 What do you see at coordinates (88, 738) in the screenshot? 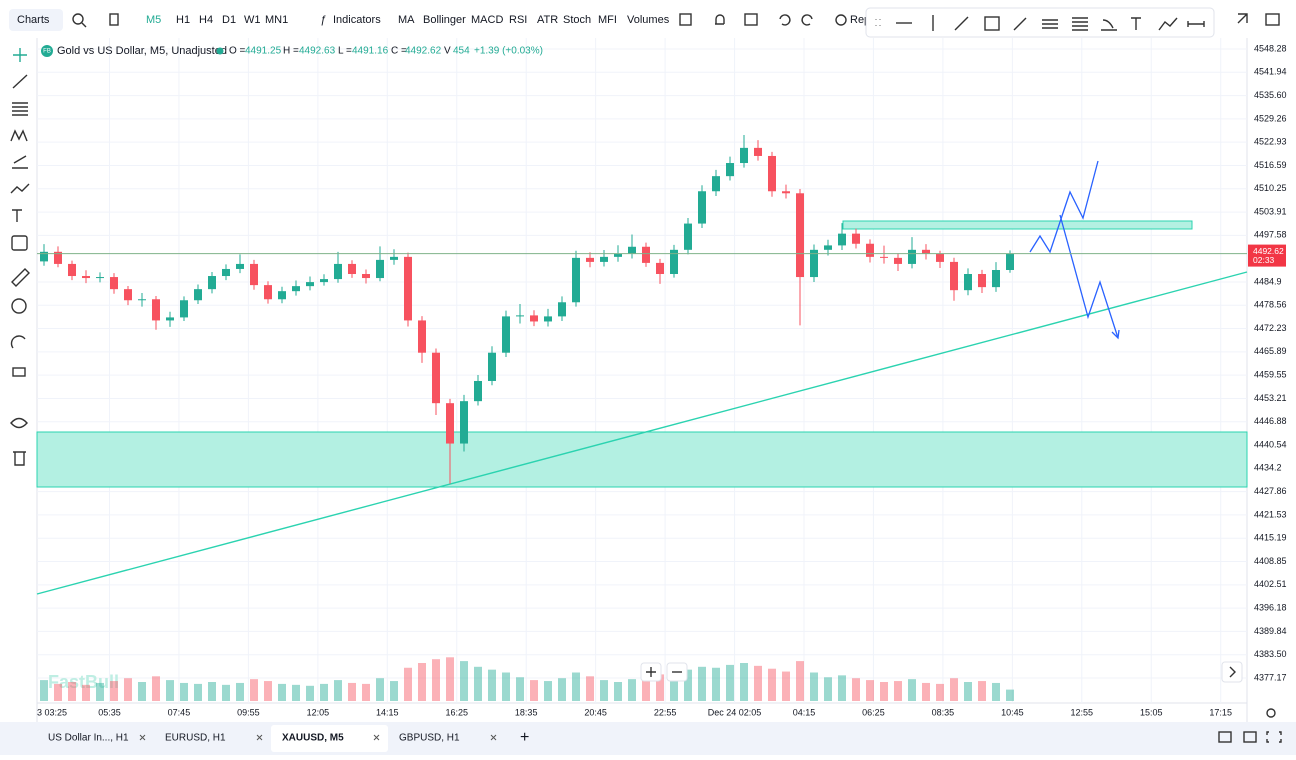
I see `tab-label: US Dollar In..., H1` at bounding box center [88, 738].